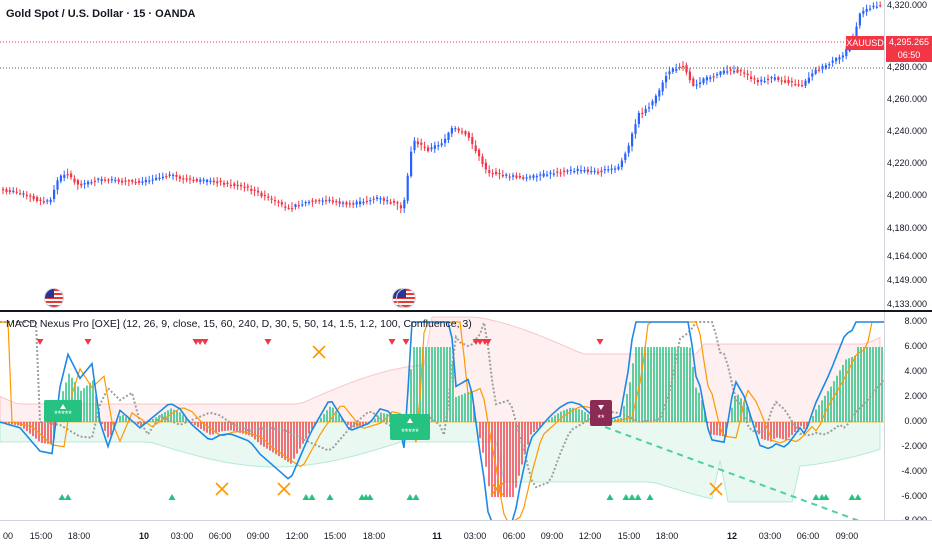 The height and width of the screenshot is (551, 932). Describe the element at coordinates (915, 421) in the screenshot. I see `indicator-tick: 0.000` at that location.